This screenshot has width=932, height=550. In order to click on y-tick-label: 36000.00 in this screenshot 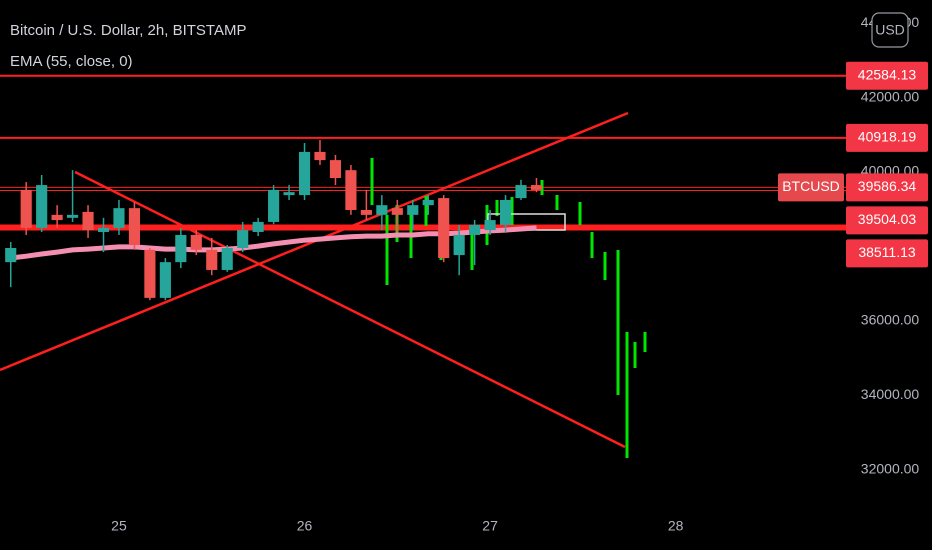, I will do `click(890, 320)`.